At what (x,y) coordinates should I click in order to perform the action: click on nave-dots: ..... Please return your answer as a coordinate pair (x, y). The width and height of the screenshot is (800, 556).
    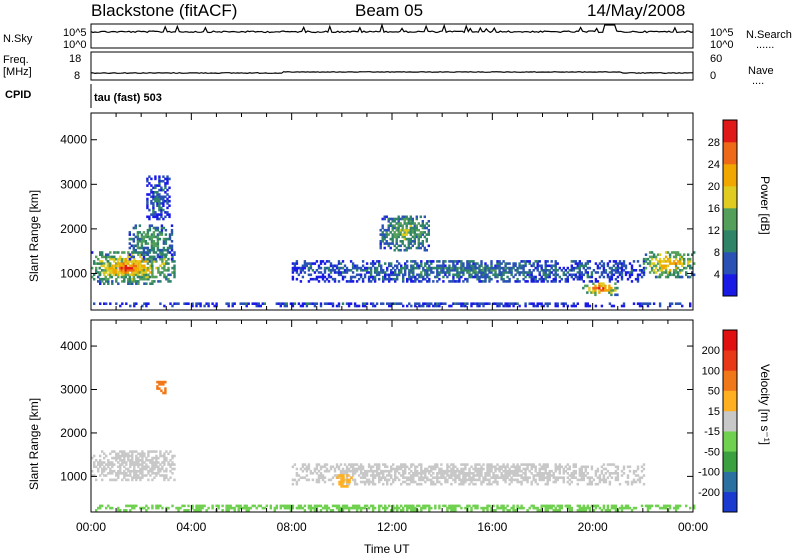
    Looking at the image, I should click on (758, 81).